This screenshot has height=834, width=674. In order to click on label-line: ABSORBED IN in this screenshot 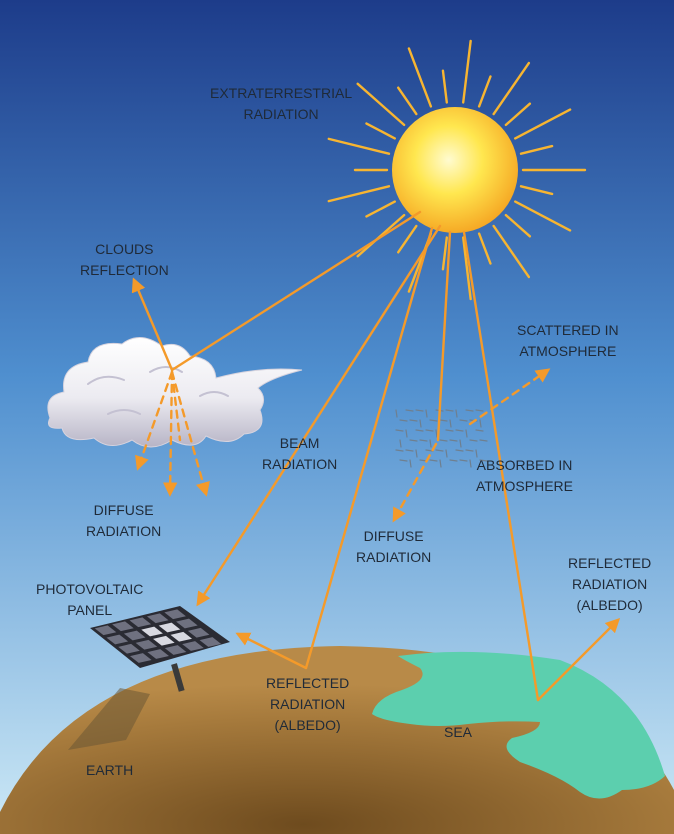, I will do `click(524, 465)`.